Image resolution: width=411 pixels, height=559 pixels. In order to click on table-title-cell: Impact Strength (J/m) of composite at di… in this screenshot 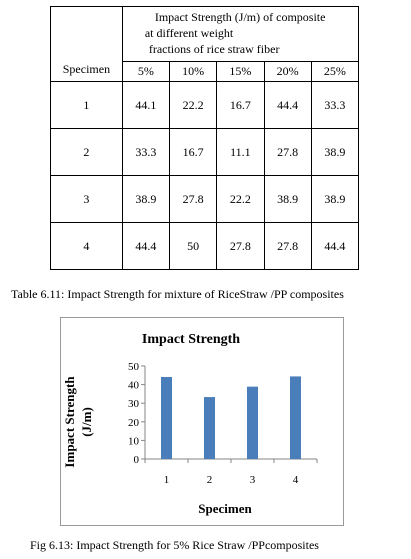, I will do `click(240, 34)`.